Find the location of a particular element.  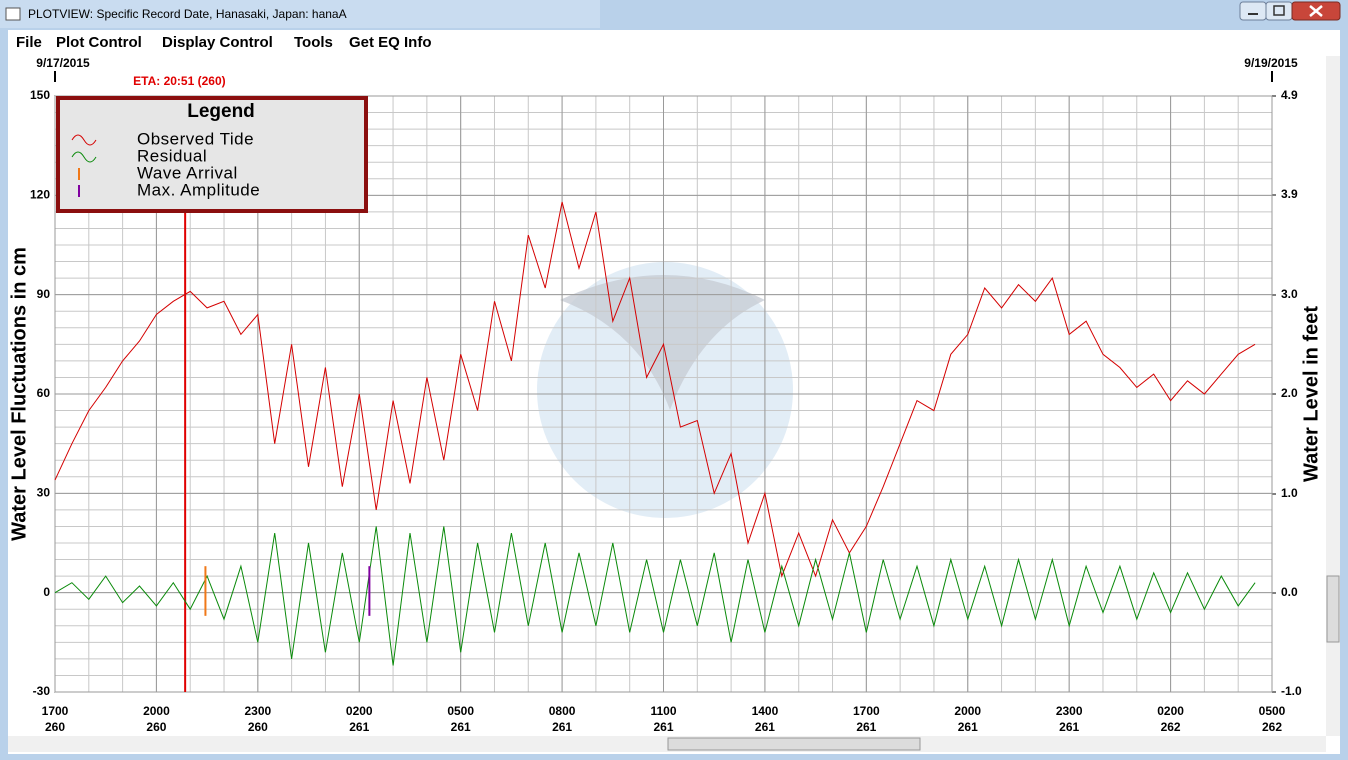

maximize-icon is located at coordinates (1279, 10).